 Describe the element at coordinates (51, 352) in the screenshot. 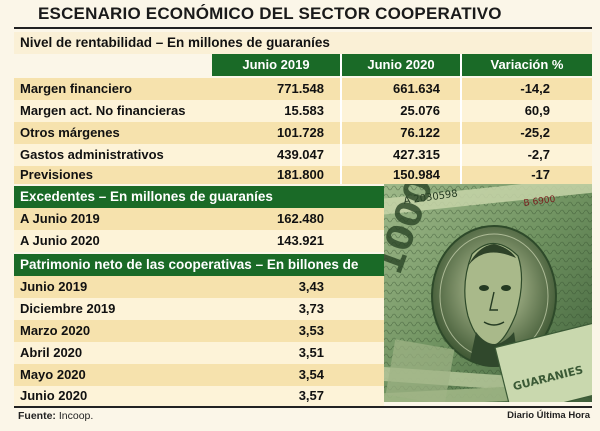

I see `row-label: Abril 2020` at that location.